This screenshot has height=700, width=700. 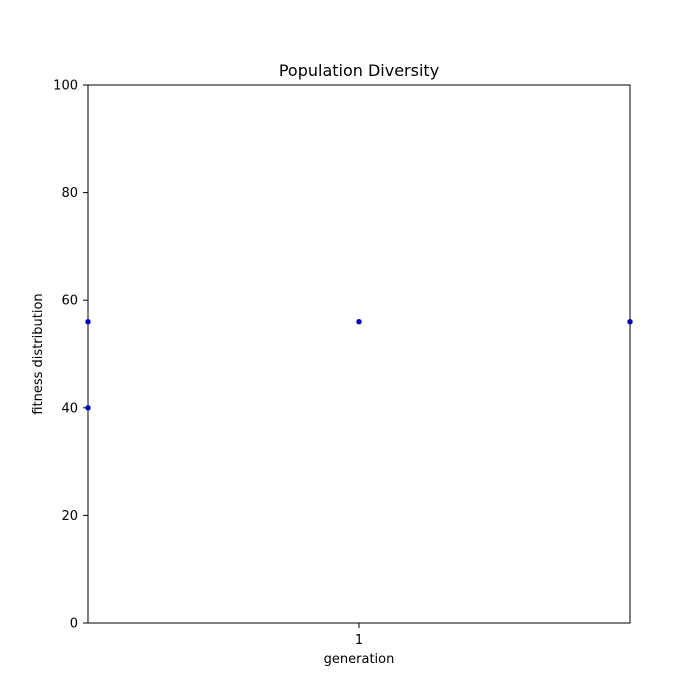 What do you see at coordinates (70, 355) in the screenshot?
I see `y-axis: 0 20 40 60 80 100` at bounding box center [70, 355].